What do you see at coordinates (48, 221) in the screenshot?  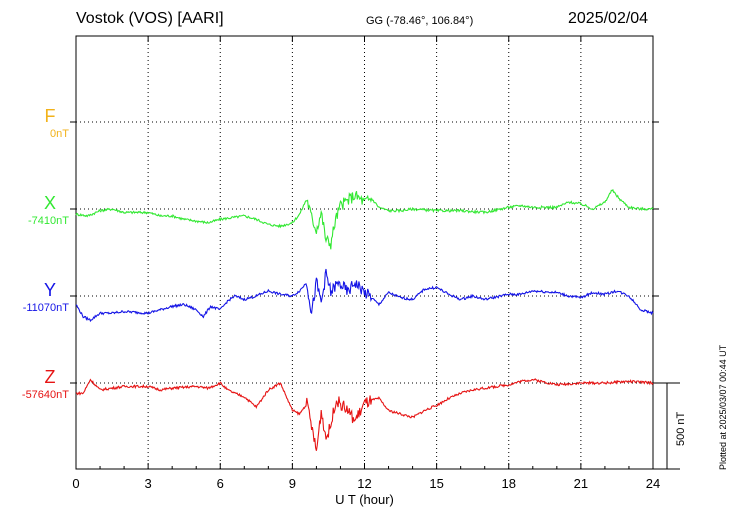 I see `channel-baseline-x: -7410nT` at bounding box center [48, 221].